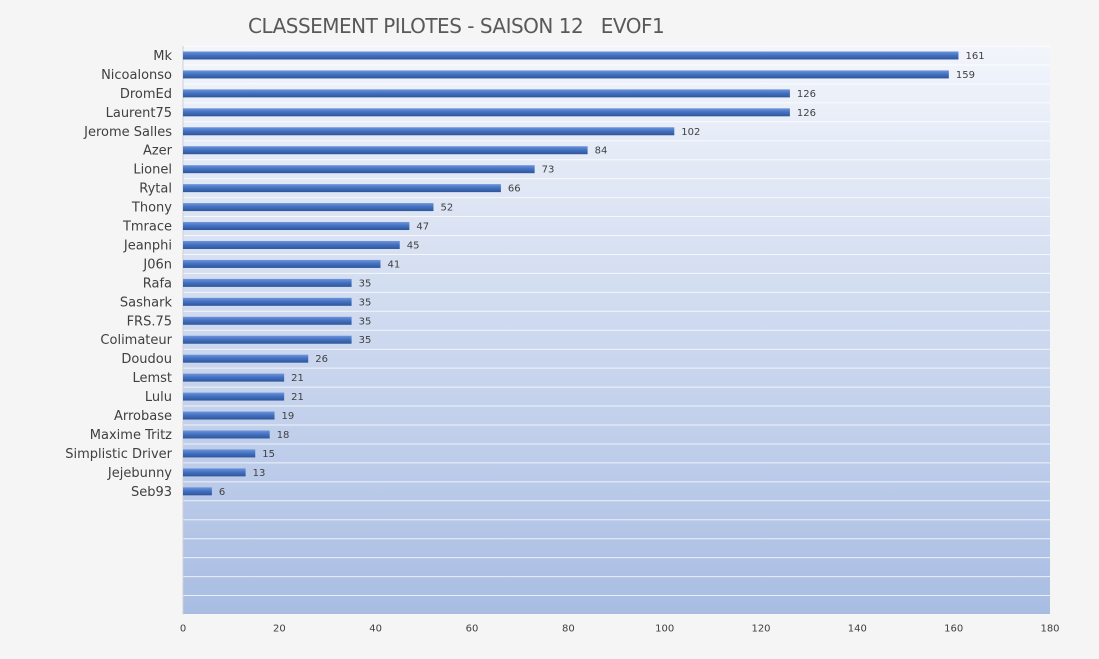 This screenshot has height=659, width=1099. I want to click on data-label: 161, so click(974, 56).